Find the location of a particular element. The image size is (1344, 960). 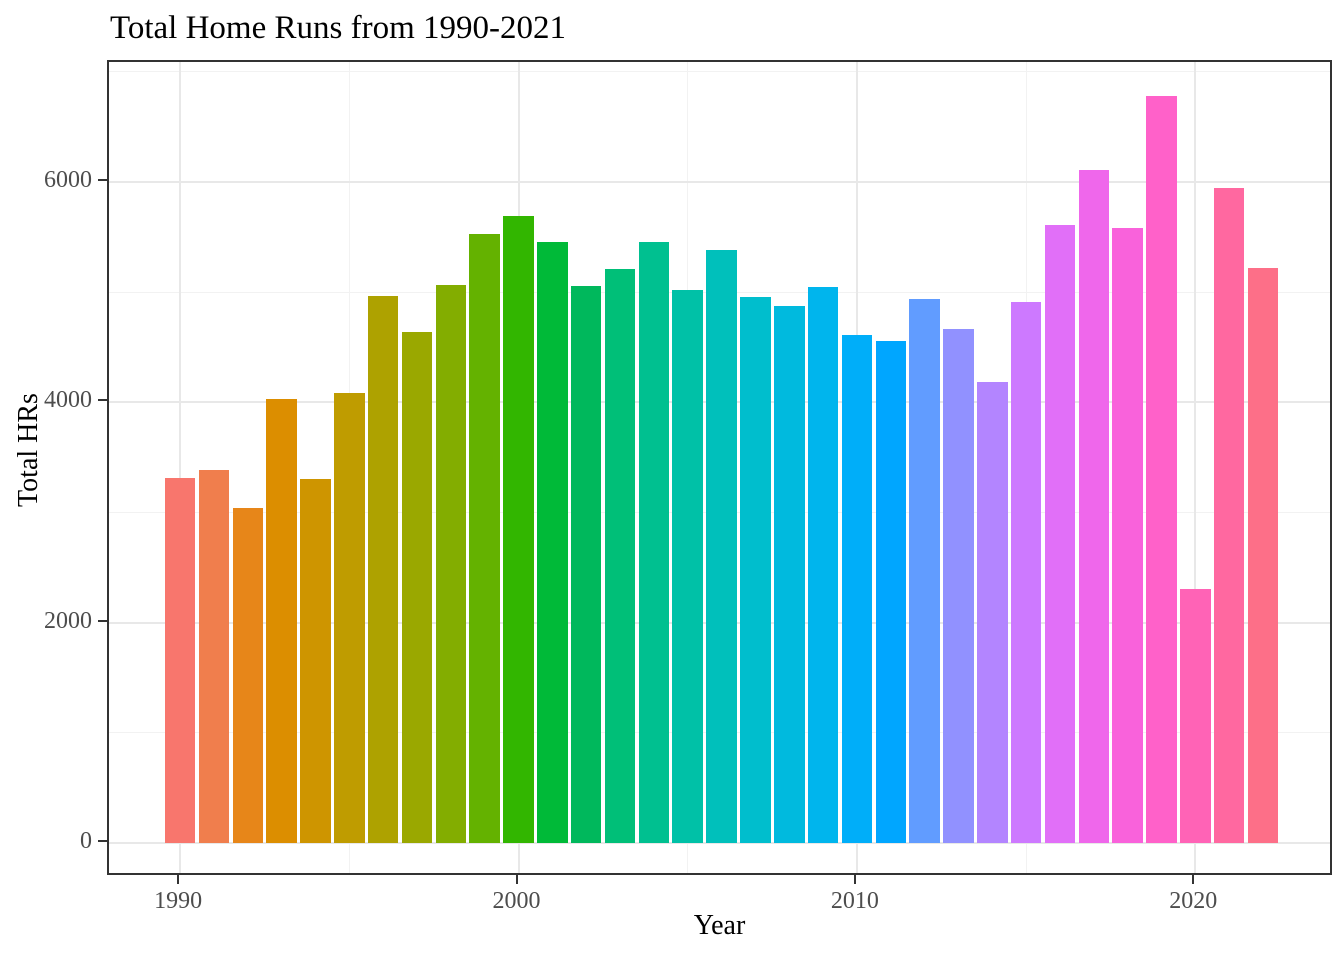

bar-2021 is located at coordinates (1229, 515).